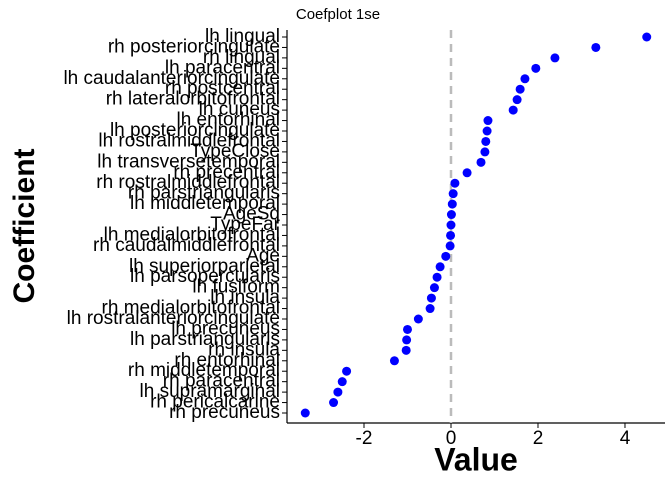 The height and width of the screenshot is (480, 672). What do you see at coordinates (205, 276) in the screenshot?
I see `y-tick-label: lh parsopercularis` at bounding box center [205, 276].